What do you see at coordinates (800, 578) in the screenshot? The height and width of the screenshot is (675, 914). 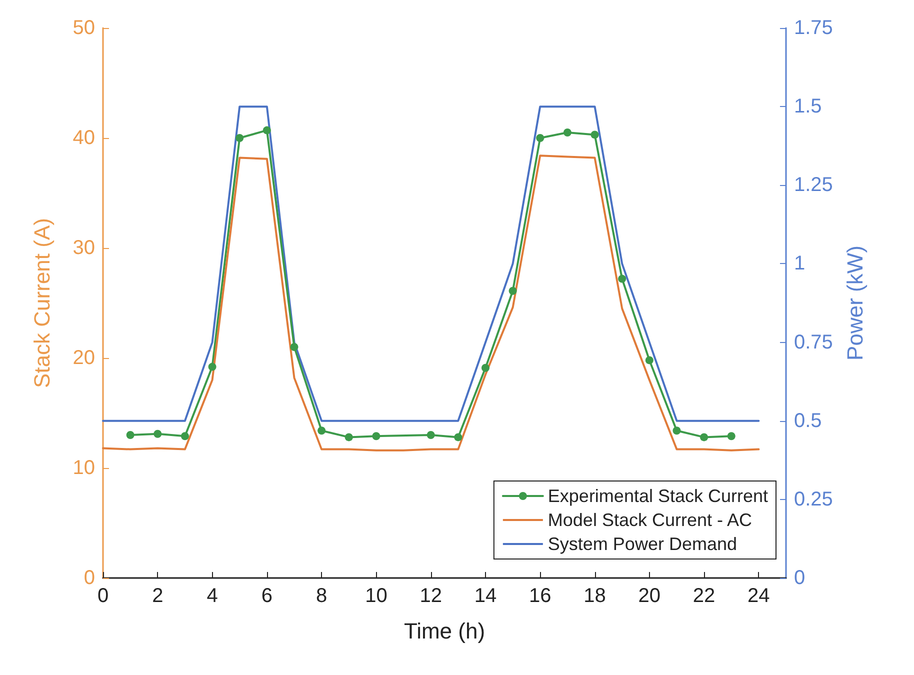 I see `y2-tick-label: 0` at bounding box center [800, 578].